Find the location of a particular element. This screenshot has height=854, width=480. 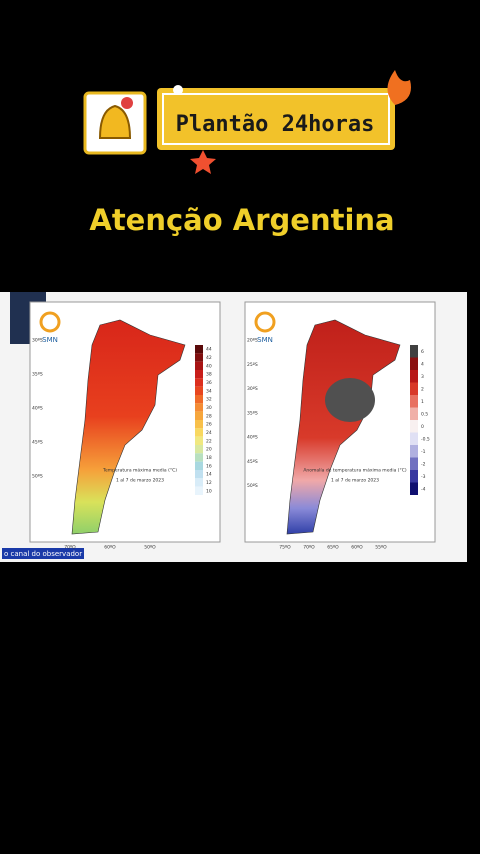

legend-label: 40 is located at coordinates (209, 366).